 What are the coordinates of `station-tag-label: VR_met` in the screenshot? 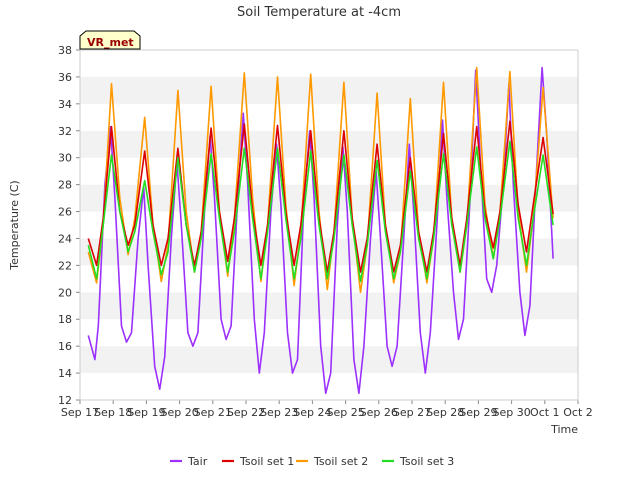 It's located at (110, 42).